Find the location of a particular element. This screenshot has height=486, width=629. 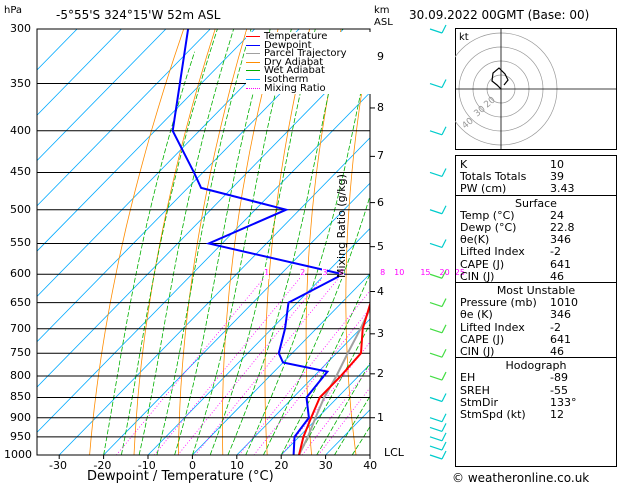

km-tick-label: 7 is located at coordinates (380, 156).